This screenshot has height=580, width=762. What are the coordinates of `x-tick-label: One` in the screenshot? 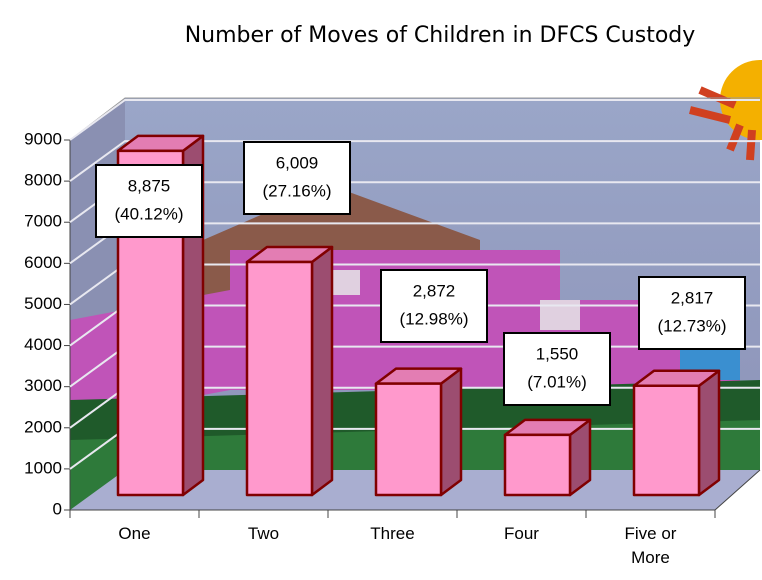 It's located at (134, 533).